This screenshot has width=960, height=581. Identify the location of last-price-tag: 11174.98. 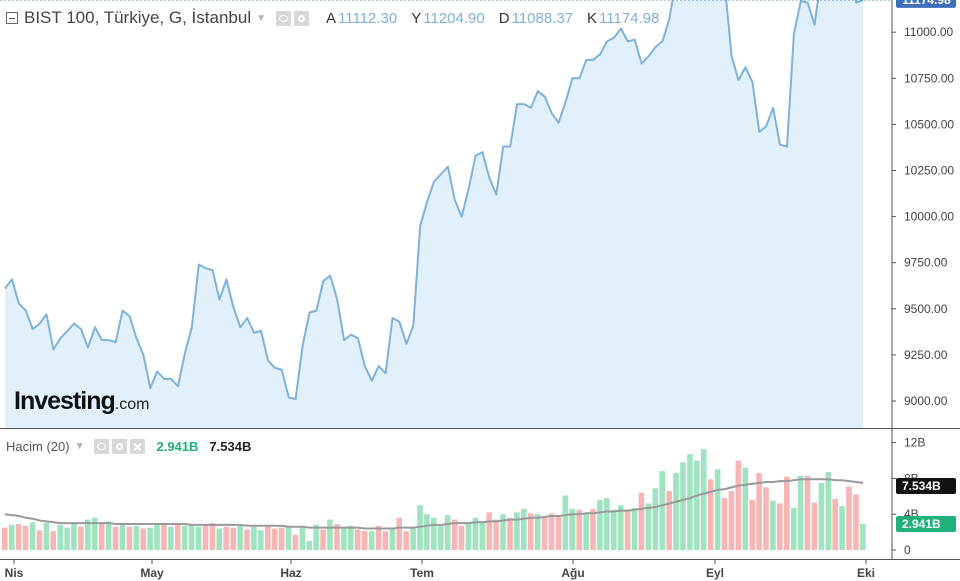
(926, 4).